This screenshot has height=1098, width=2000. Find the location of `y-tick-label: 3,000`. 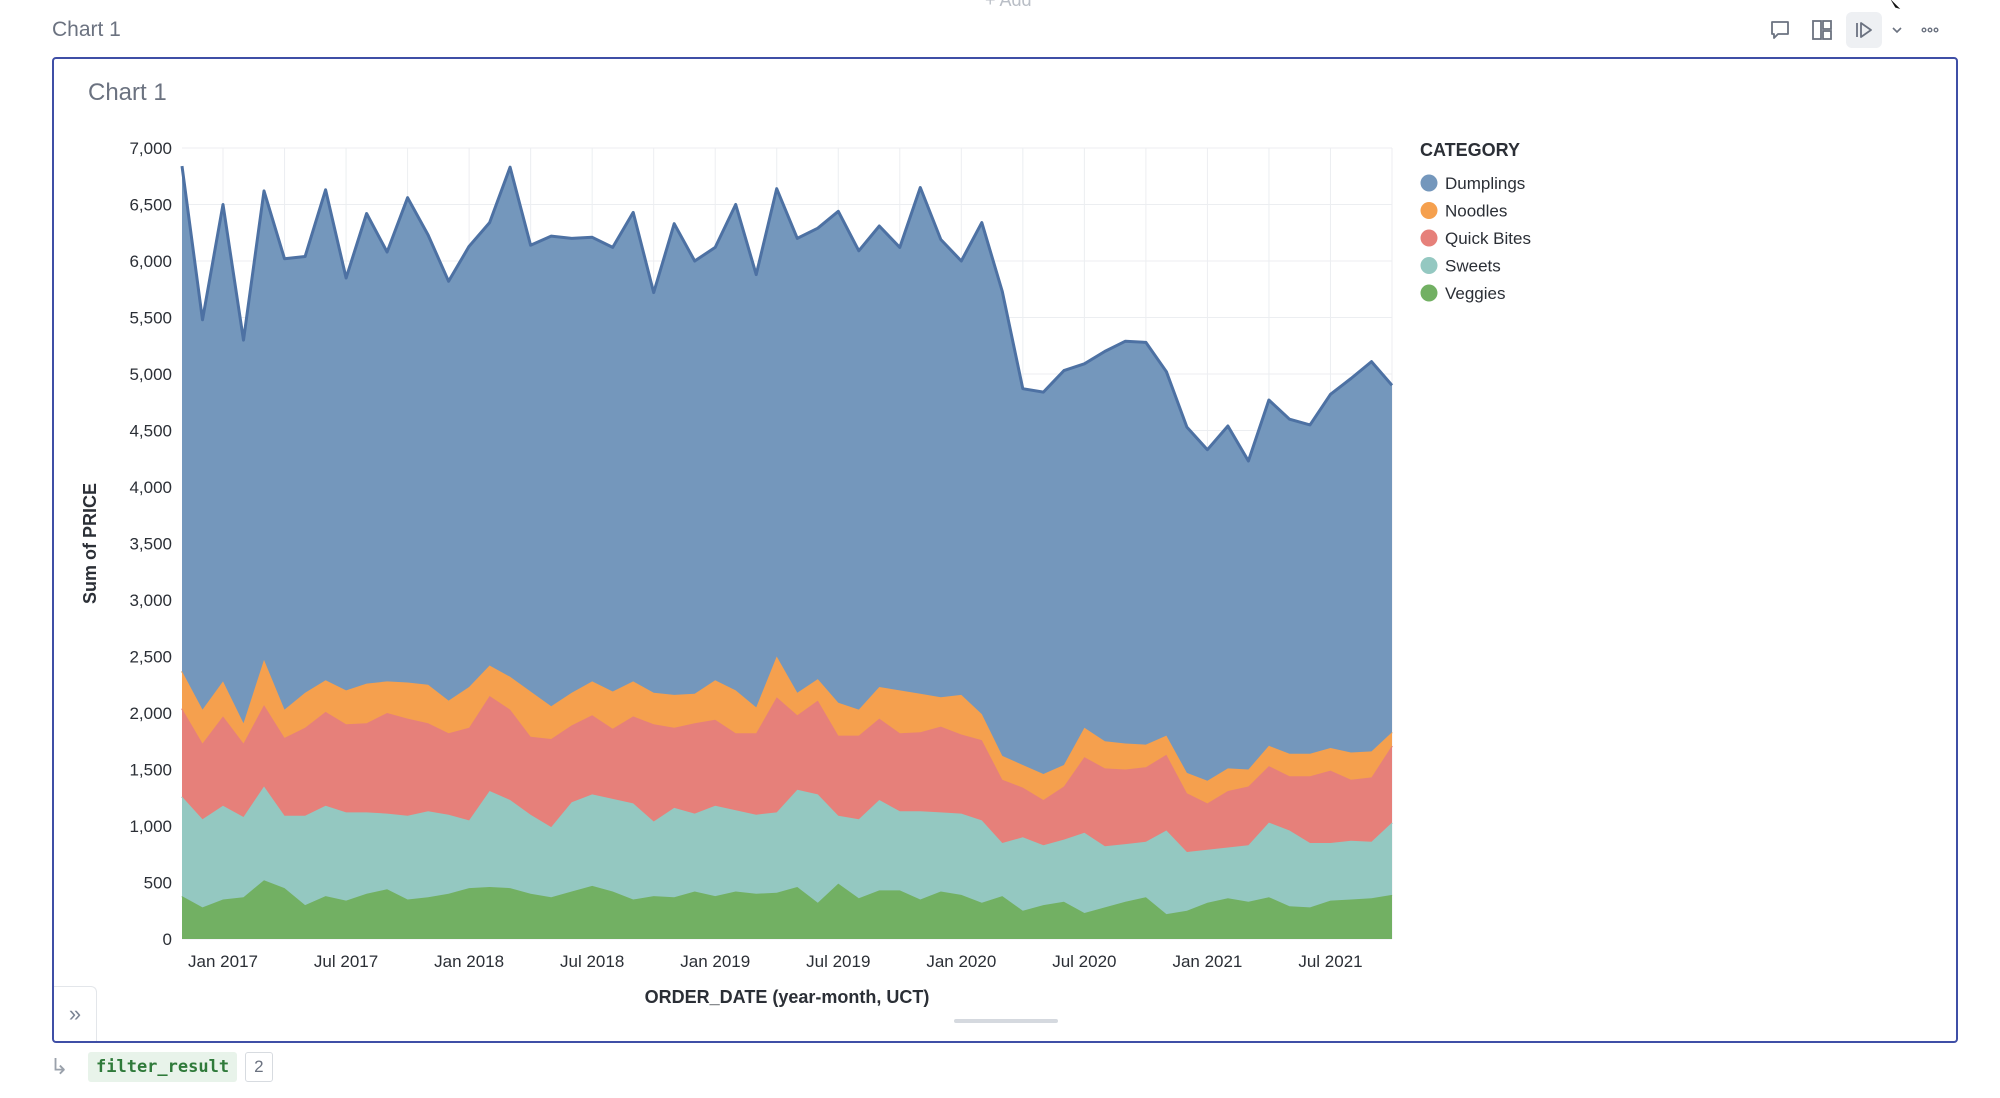

y-tick-label: 3,000 is located at coordinates (150, 600).